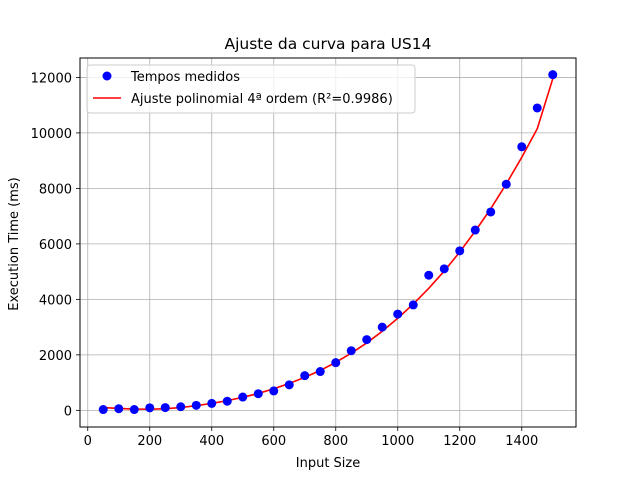 The width and height of the screenshot is (640, 480). Describe the element at coordinates (335, 441) in the screenshot. I see `x-tick-label: 800` at that location.